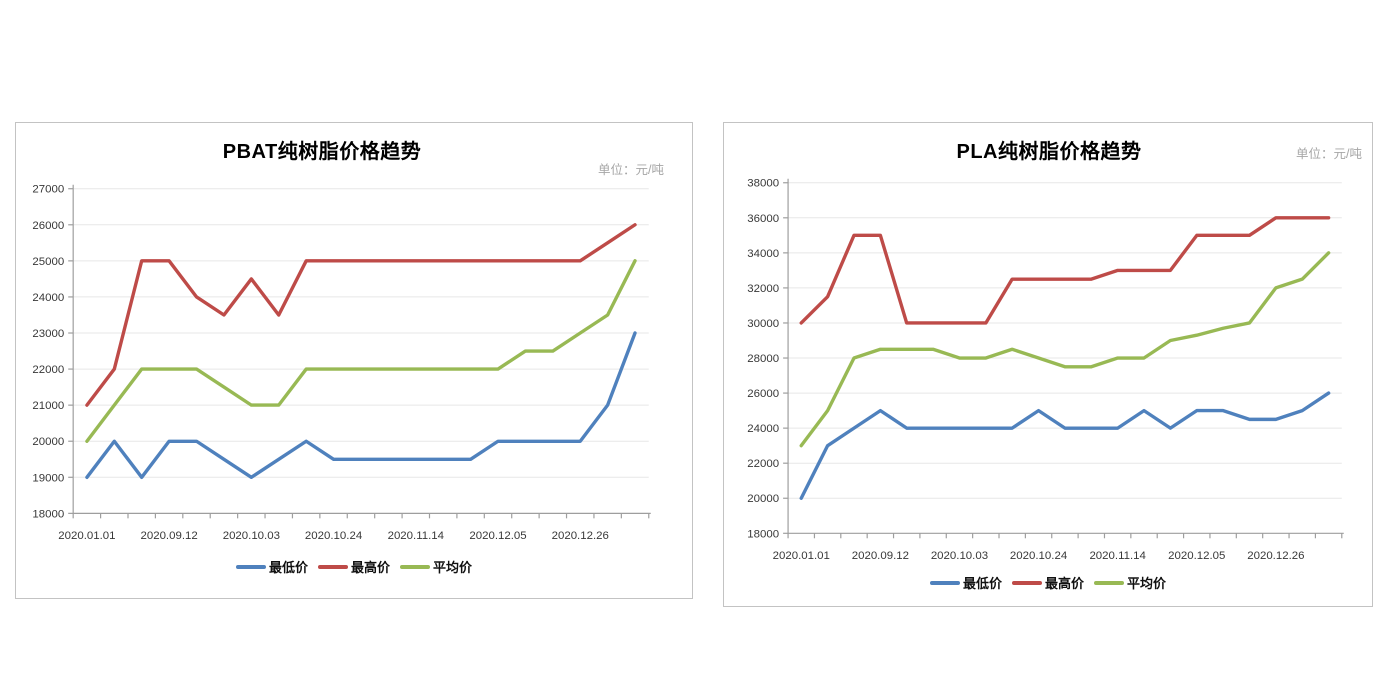  What do you see at coordinates (763, 324) in the screenshot?
I see `y-axis-label: 30000` at bounding box center [763, 324].